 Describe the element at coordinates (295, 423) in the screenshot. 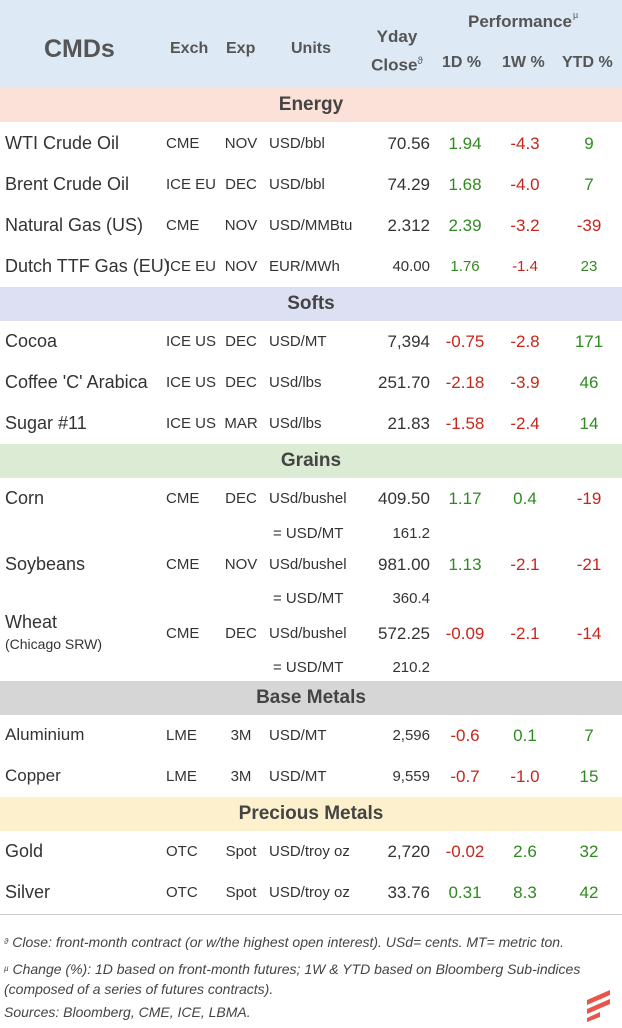

I see `units: USd/lbs` at that location.